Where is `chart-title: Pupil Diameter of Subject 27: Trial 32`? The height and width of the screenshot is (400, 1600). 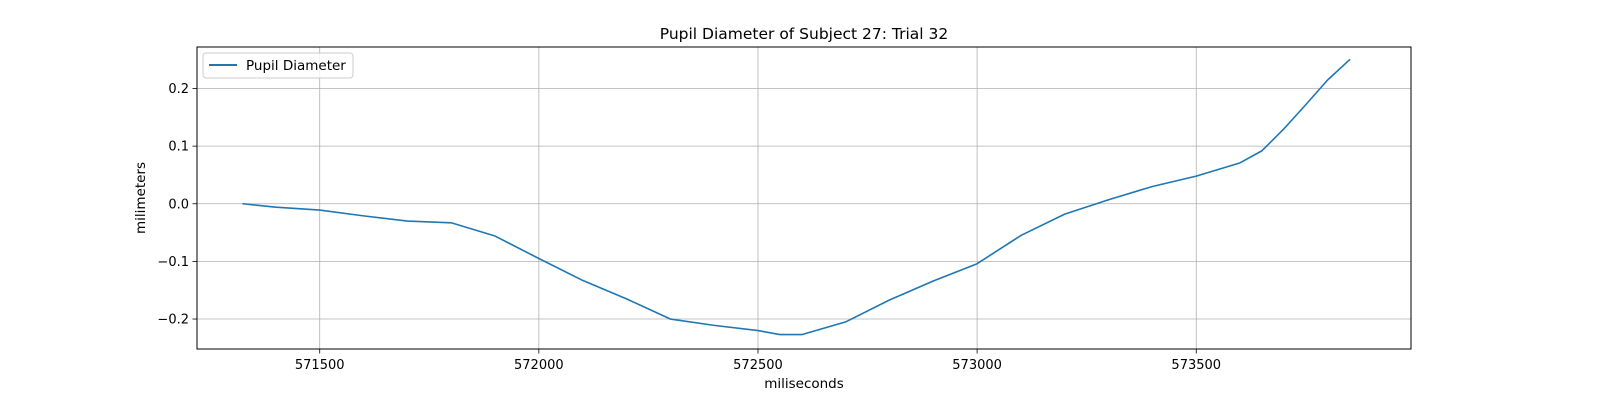 chart-title: Pupil Diameter of Subject 27: Trial 32 is located at coordinates (804, 34).